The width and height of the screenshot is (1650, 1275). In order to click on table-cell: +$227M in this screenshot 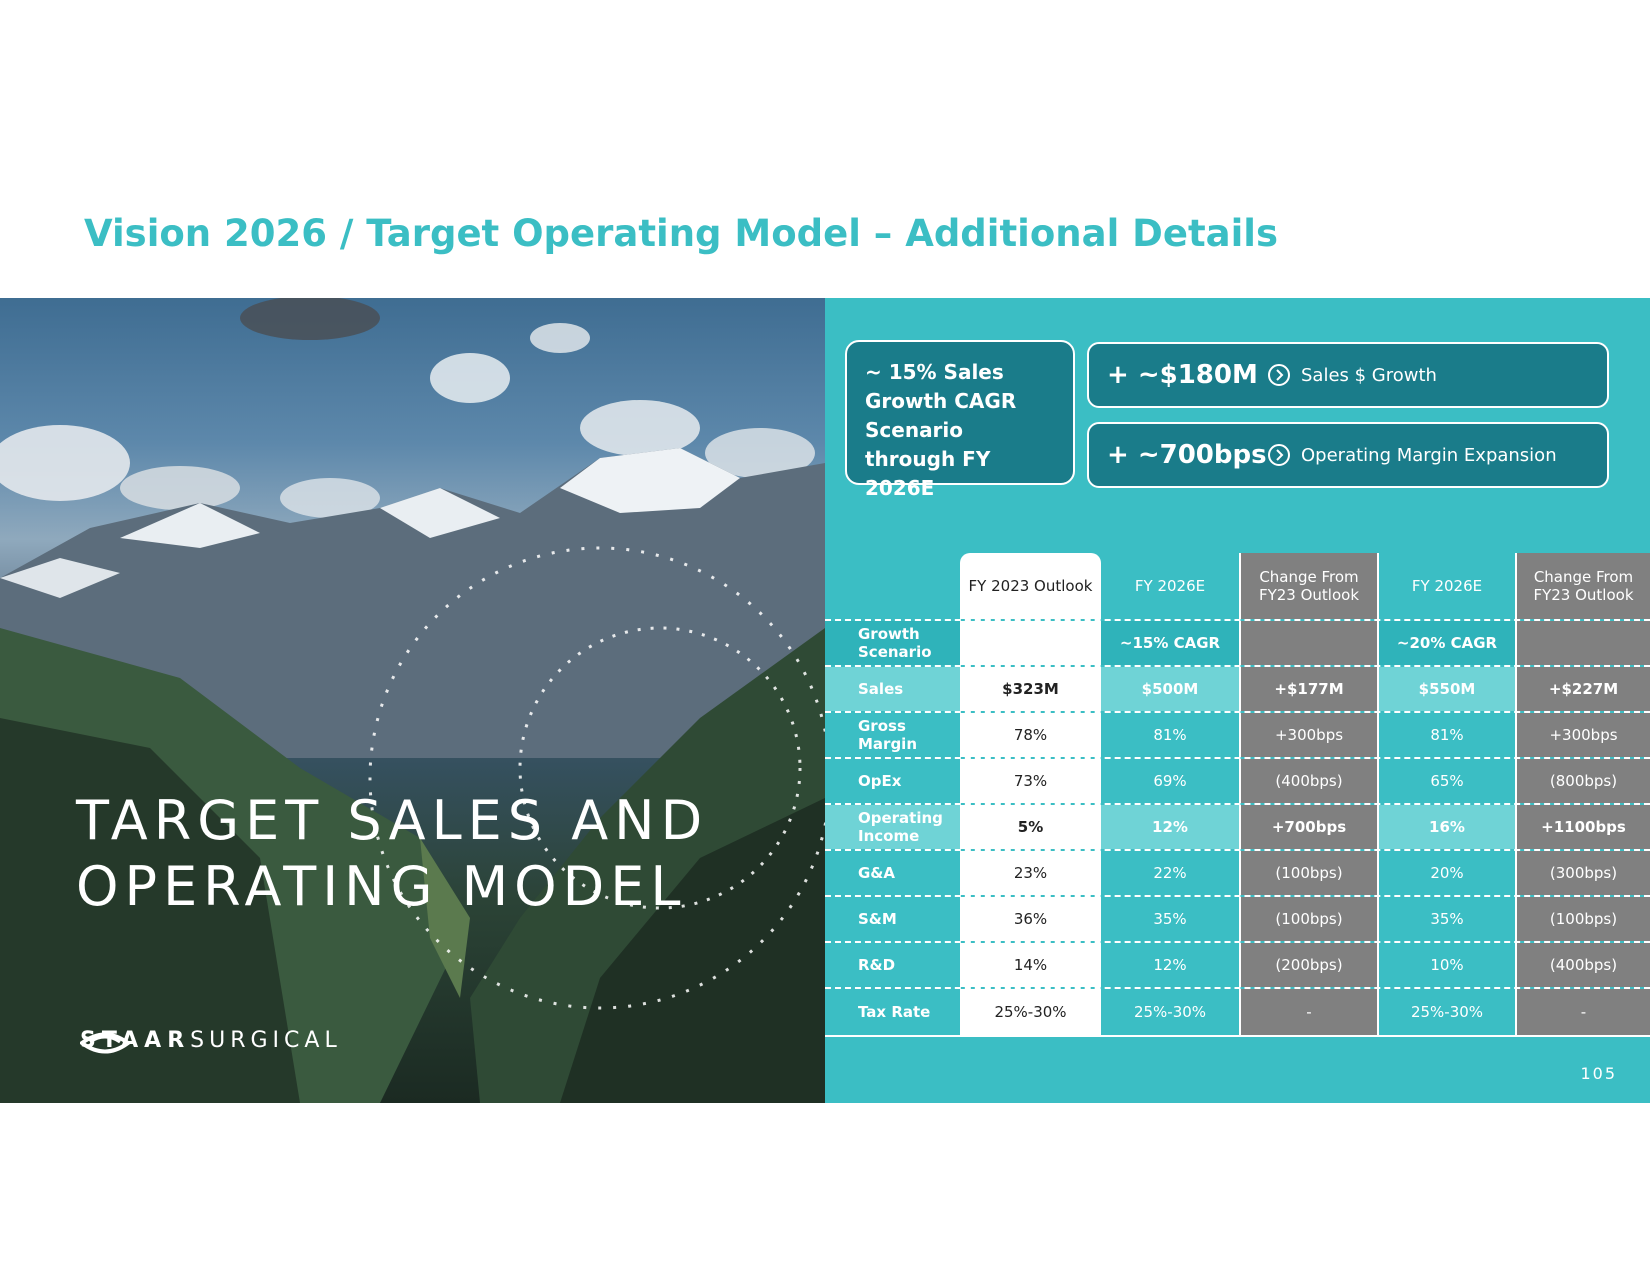, I will do `click(1582, 689)`.